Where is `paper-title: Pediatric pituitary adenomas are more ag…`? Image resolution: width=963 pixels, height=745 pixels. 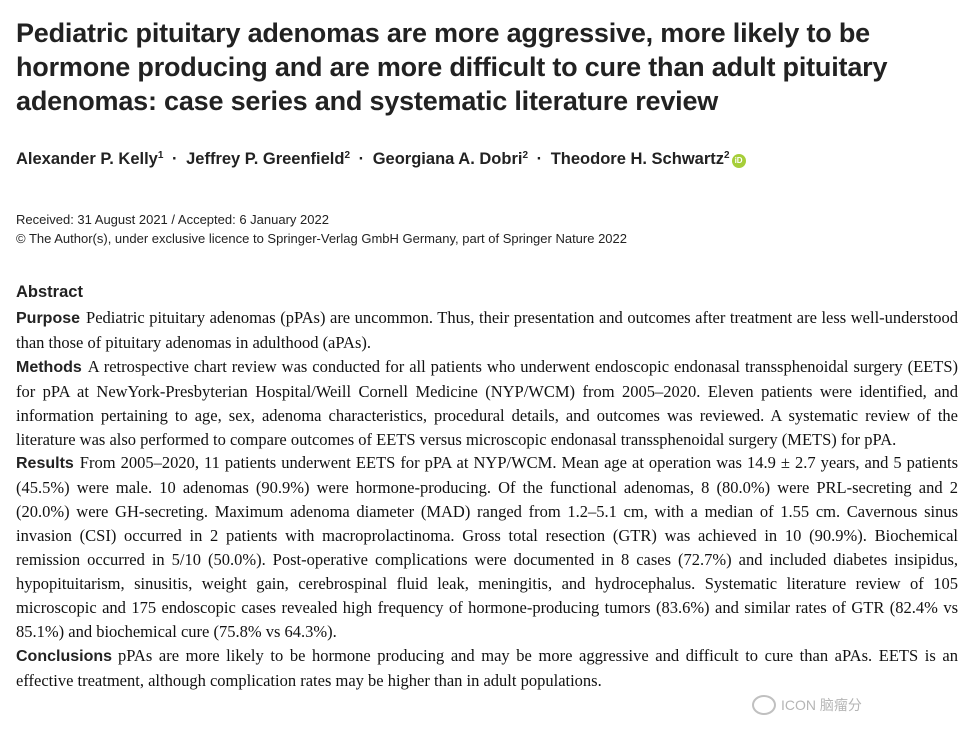
paper-title: Pediatric pituitary adenomas are more ag… is located at coordinates (452, 67).